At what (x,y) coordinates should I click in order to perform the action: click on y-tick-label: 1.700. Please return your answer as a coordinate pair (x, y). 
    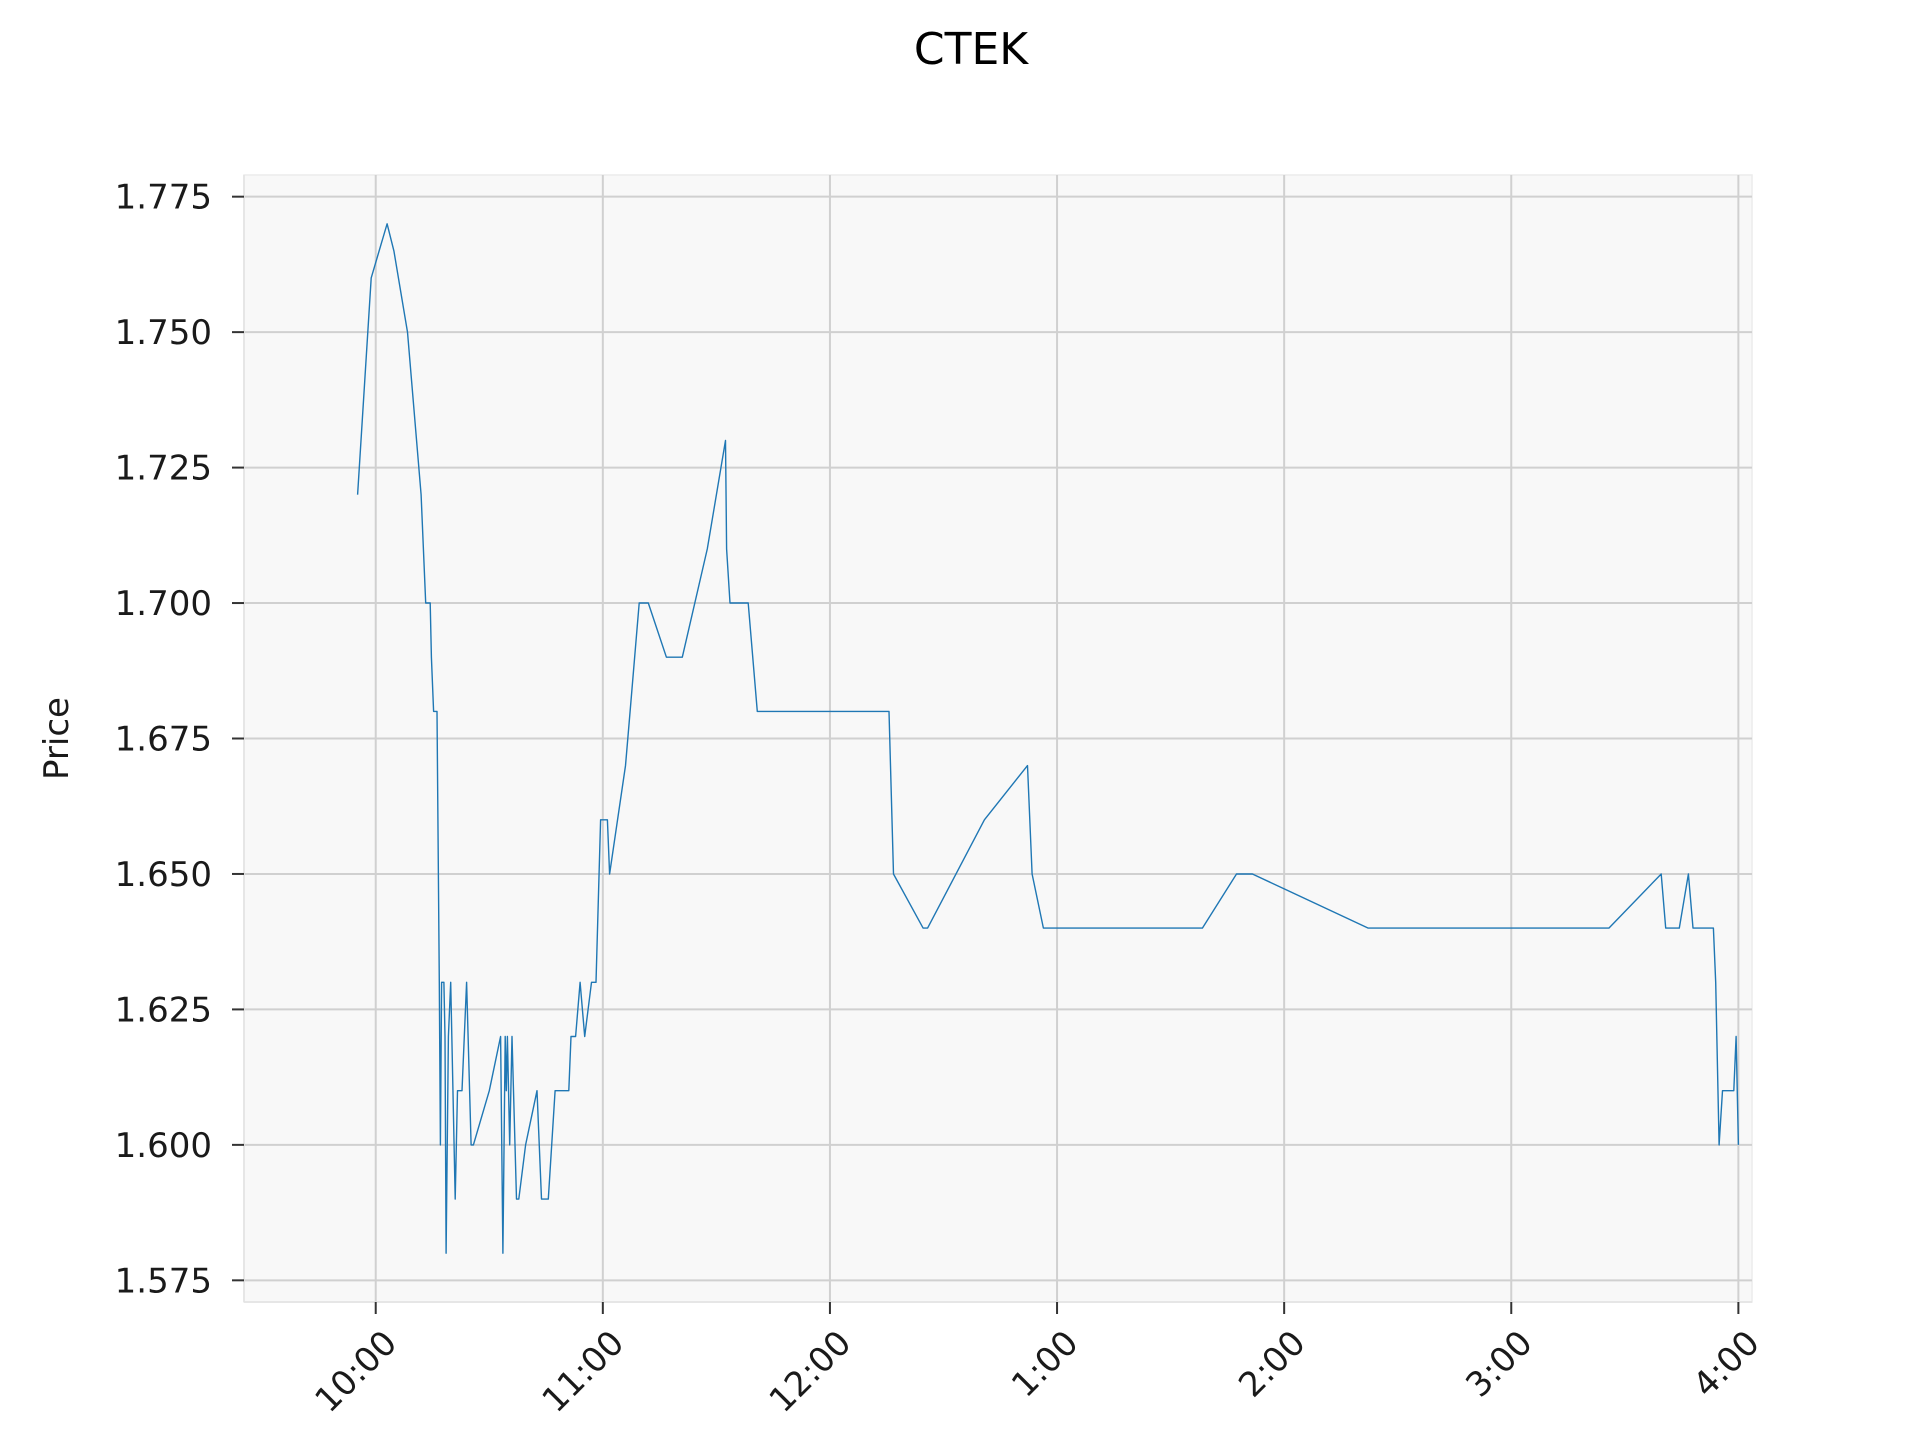
    Looking at the image, I should click on (163, 604).